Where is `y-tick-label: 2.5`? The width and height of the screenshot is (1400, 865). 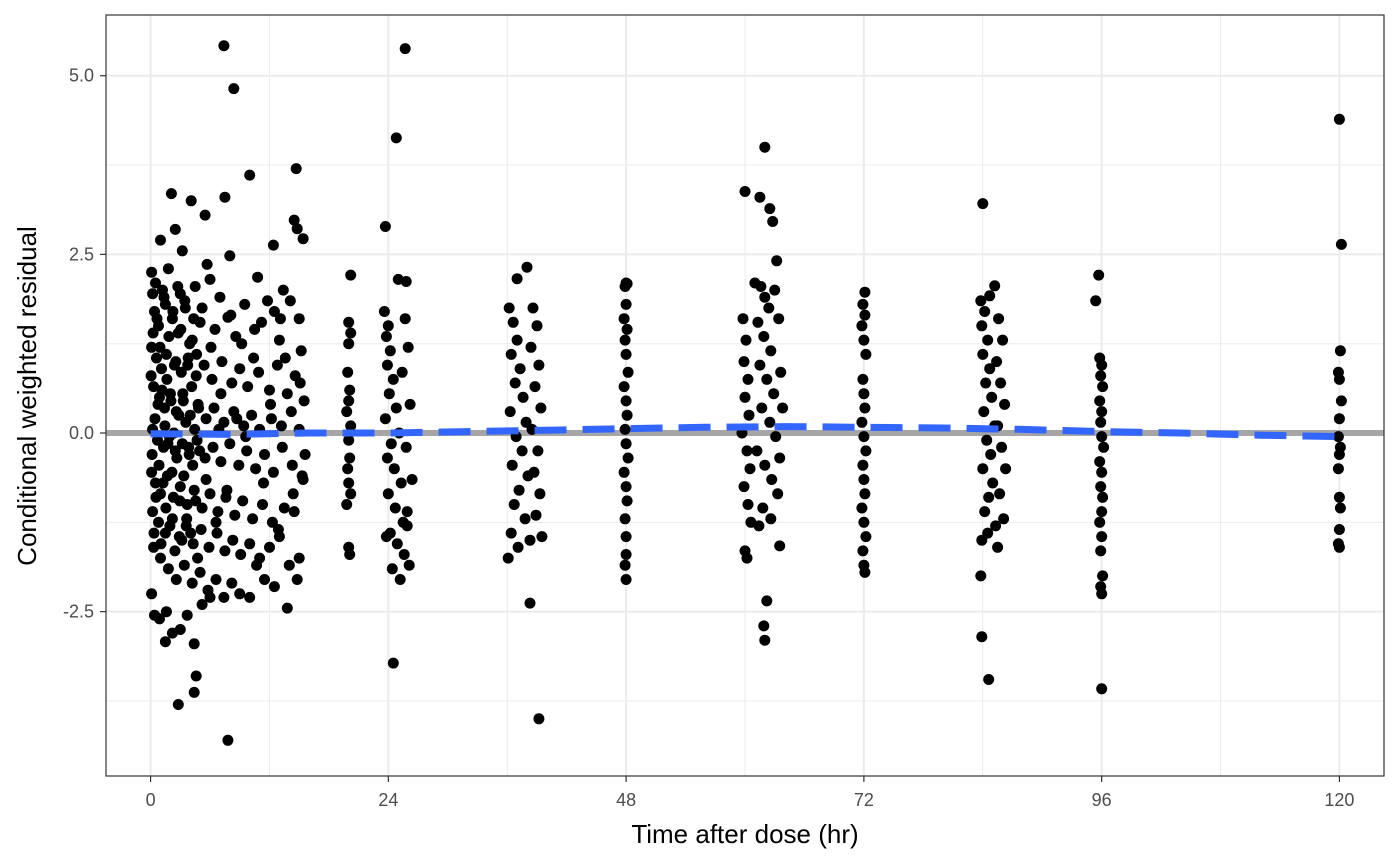
y-tick-label: 2.5 is located at coordinates (81, 254).